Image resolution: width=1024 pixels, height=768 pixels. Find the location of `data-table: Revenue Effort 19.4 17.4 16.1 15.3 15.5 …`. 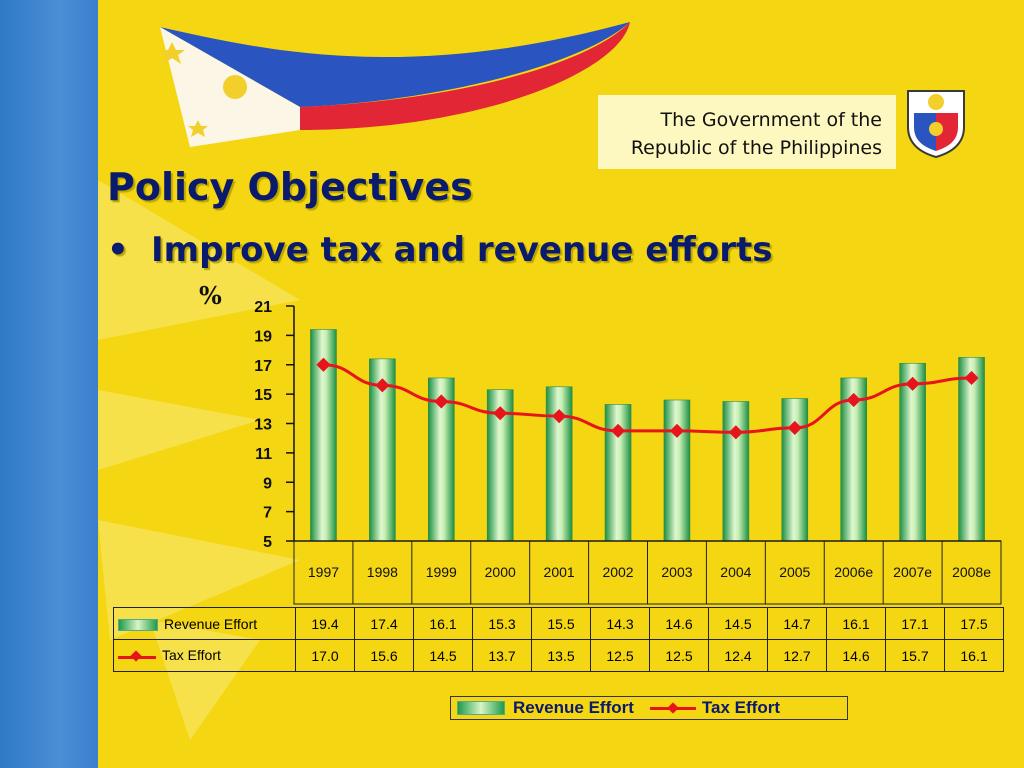

data-table: Revenue Effort 19.4 17.4 16.1 15.3 15.5 … is located at coordinates (558, 639).